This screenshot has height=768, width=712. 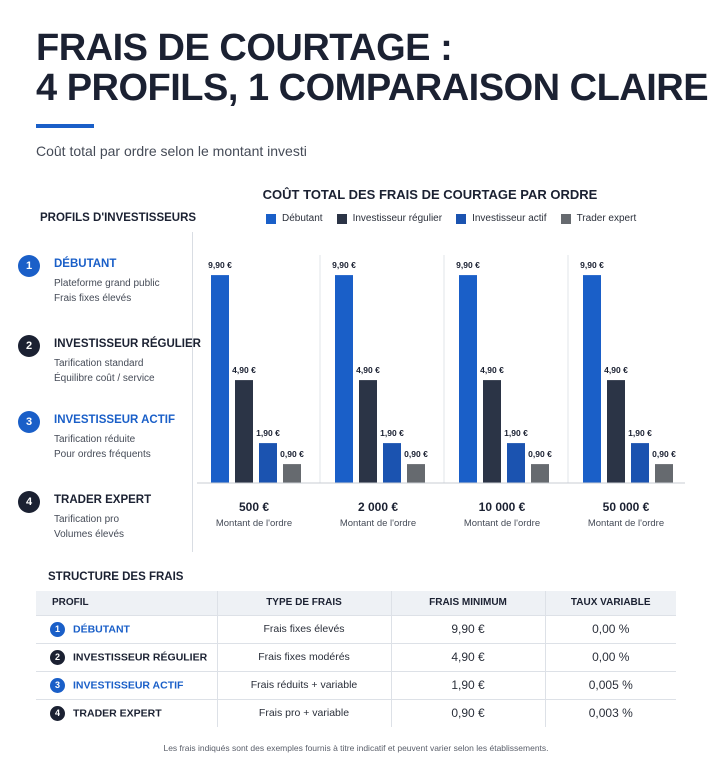 I want to click on row-number-badge: 3, so click(x=57, y=685).